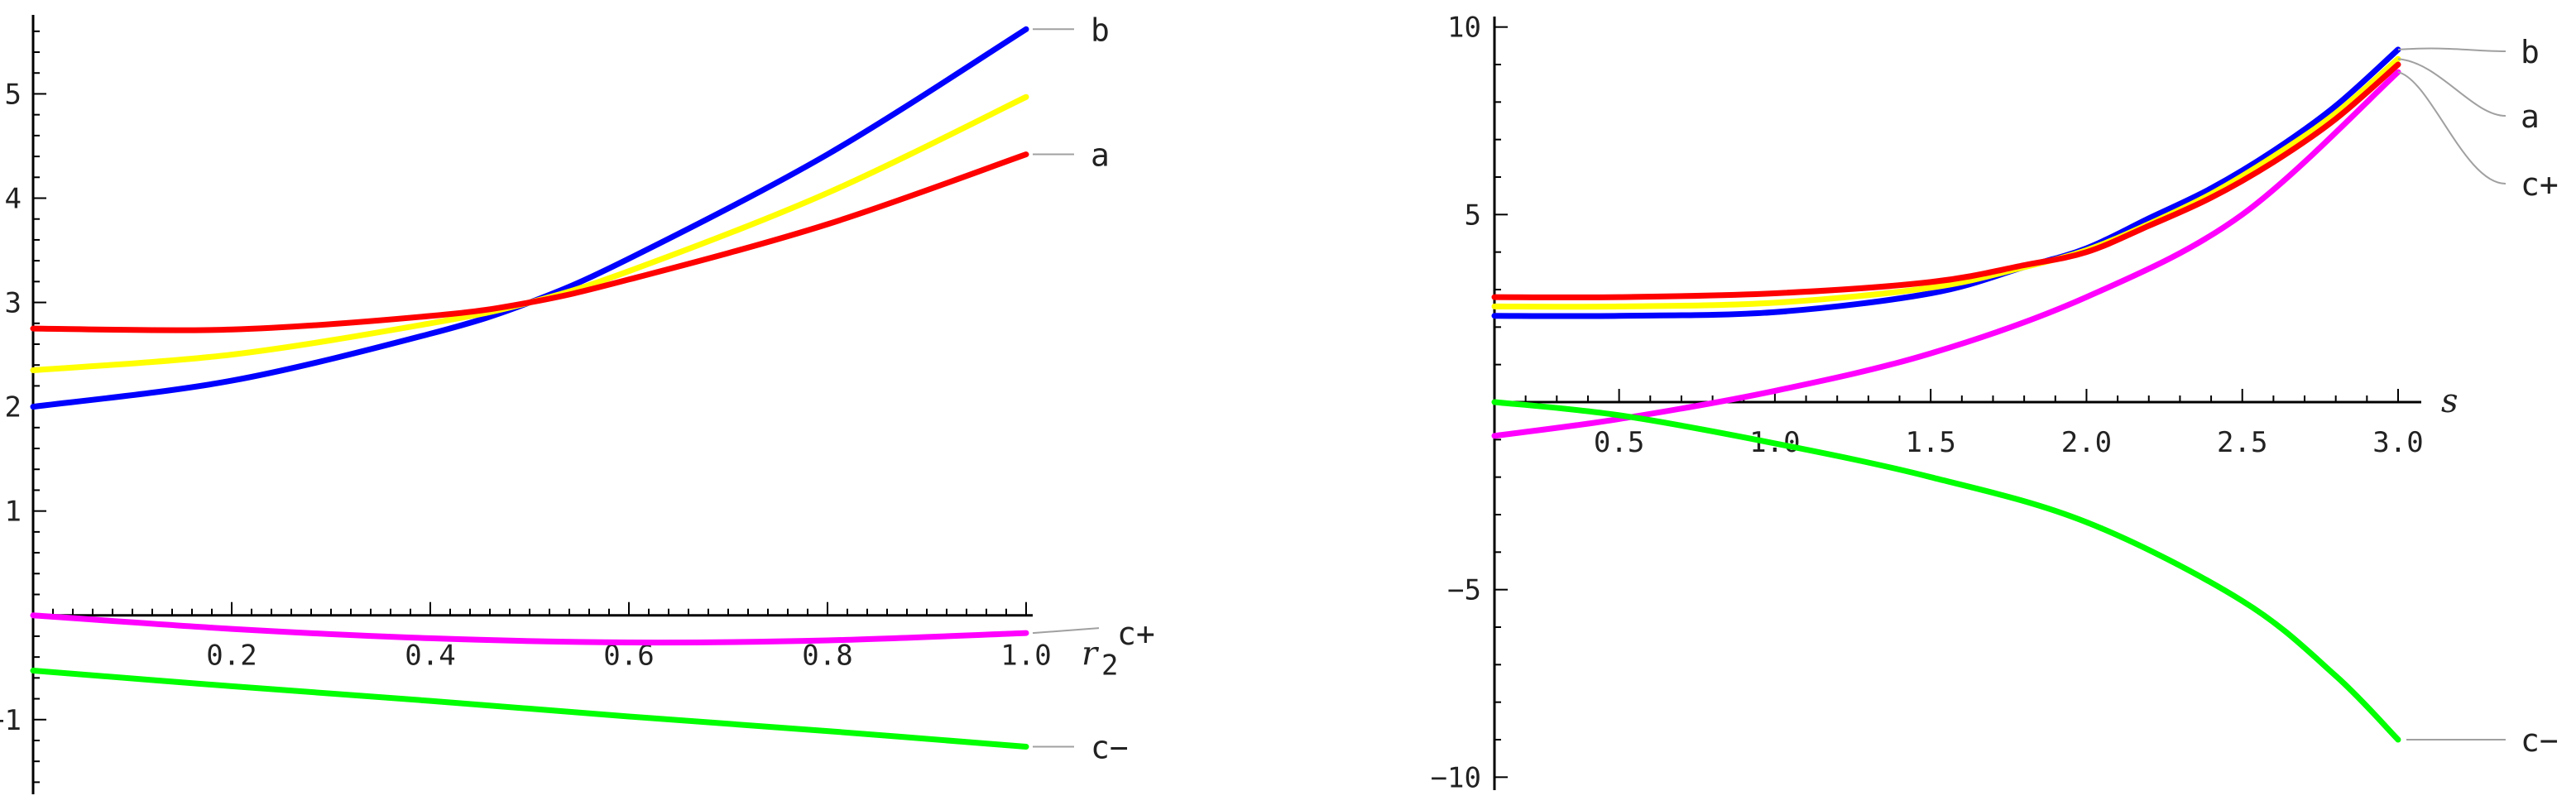  Describe the element at coordinates (2087, 442) in the screenshot. I see `x-tick-label: 2.0` at that location.